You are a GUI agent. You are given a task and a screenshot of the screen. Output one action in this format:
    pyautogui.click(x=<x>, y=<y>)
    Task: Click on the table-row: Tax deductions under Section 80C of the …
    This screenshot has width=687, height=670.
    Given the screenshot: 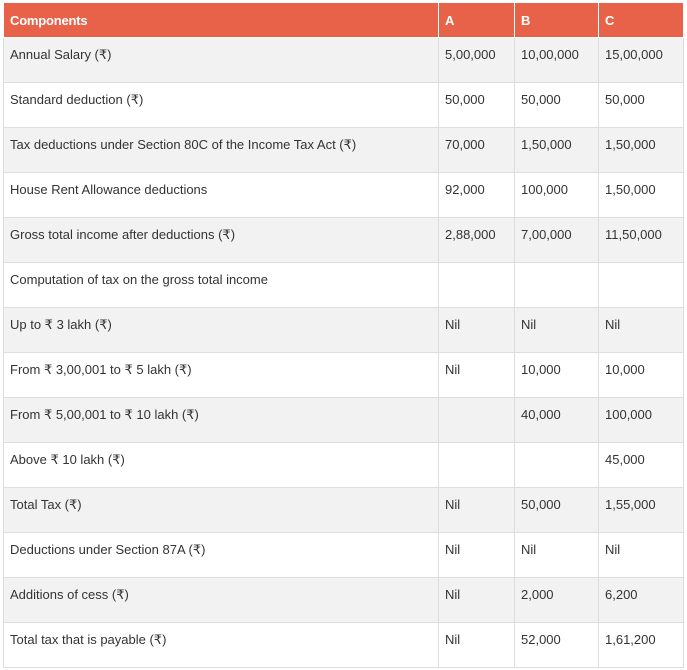 What is the action you would take?
    pyautogui.click(x=343, y=150)
    